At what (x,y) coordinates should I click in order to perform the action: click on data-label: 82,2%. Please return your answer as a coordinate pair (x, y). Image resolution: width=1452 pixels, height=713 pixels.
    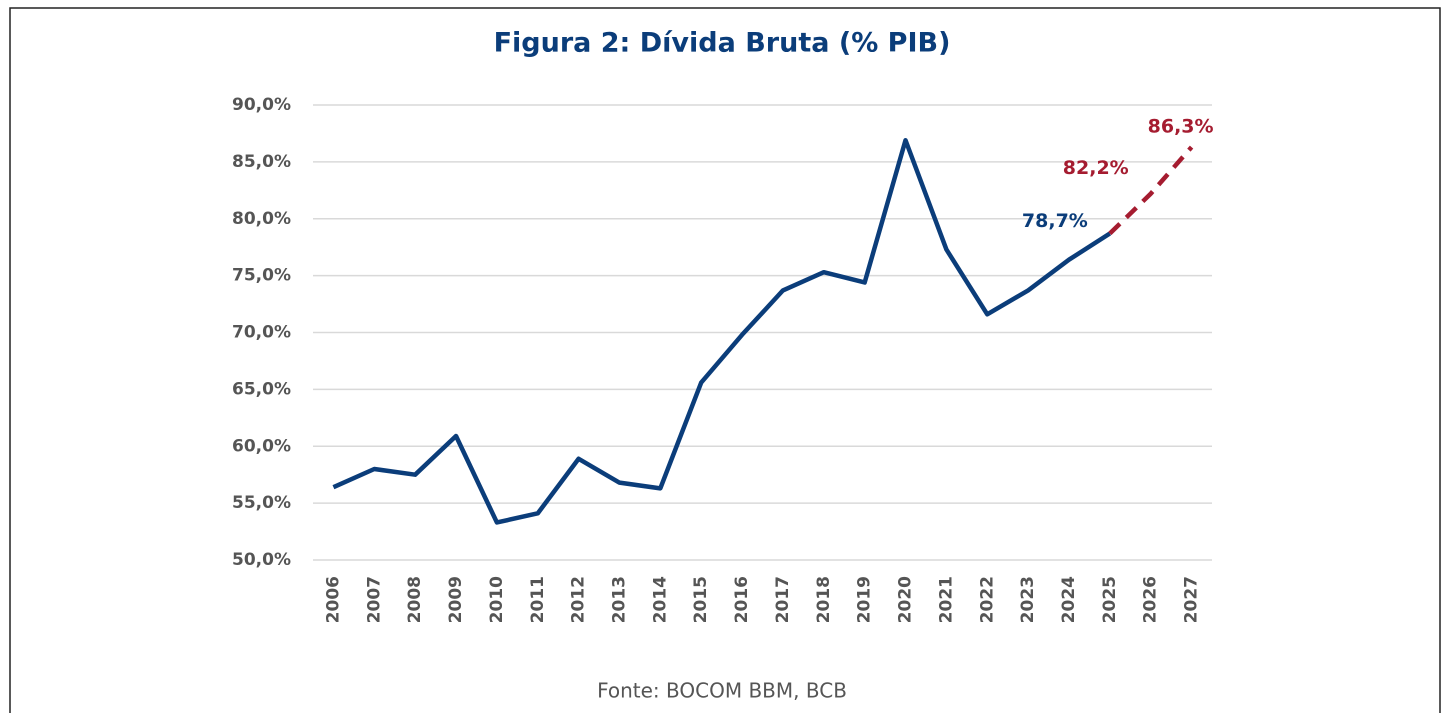
    Looking at the image, I should click on (1096, 168).